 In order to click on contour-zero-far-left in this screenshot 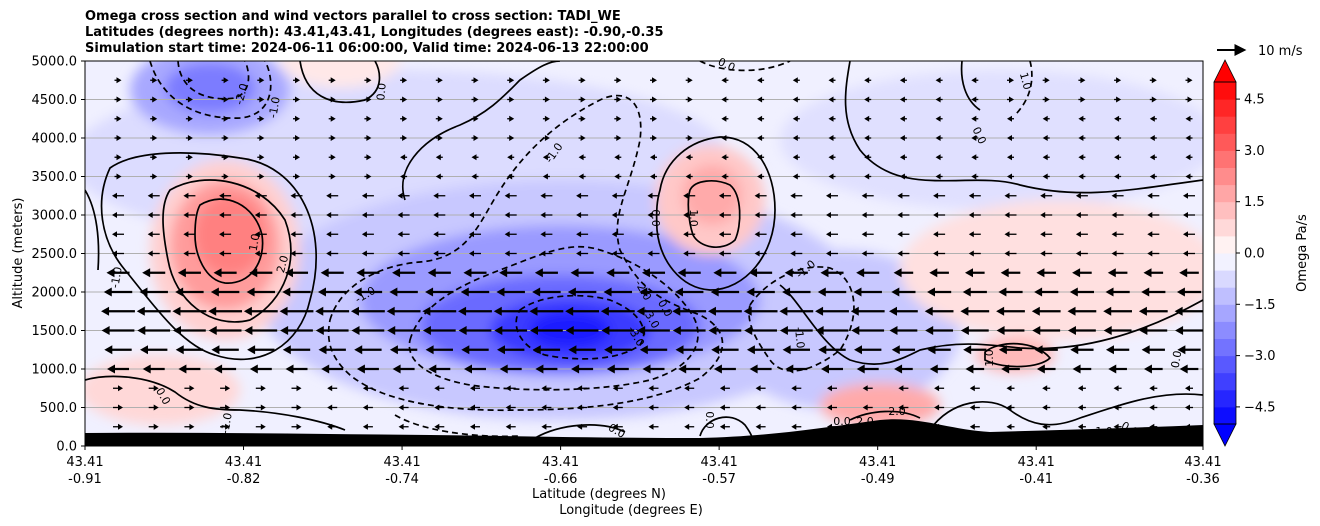, I will do `click(92, 230)`.